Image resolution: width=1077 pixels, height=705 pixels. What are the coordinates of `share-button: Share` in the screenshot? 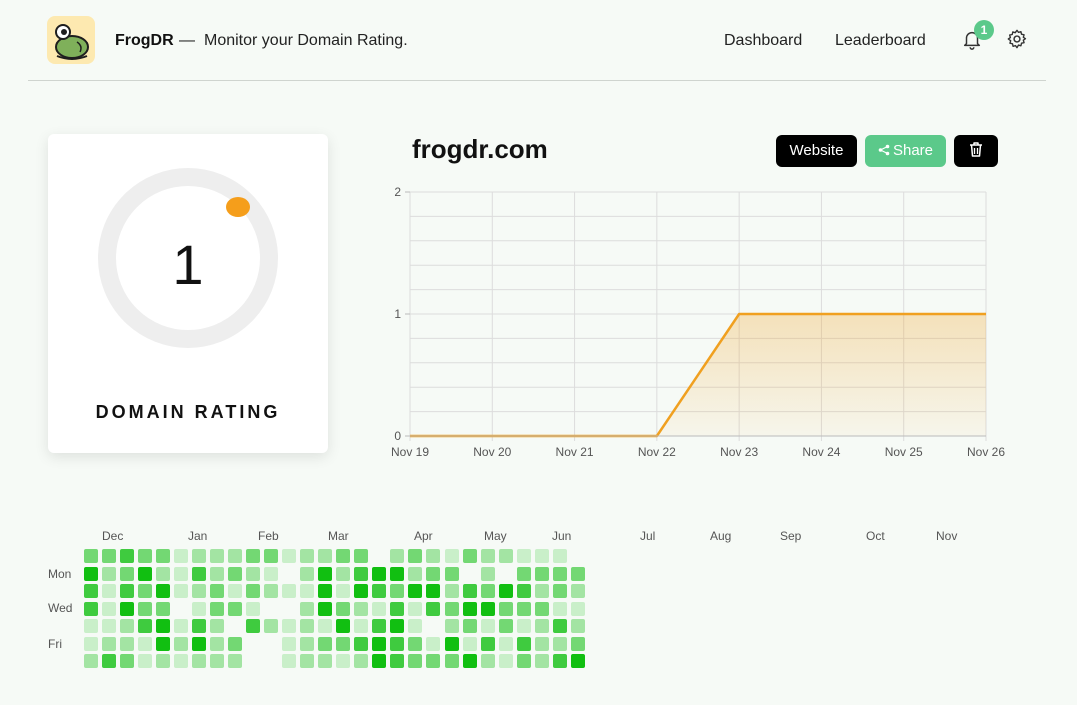 It's located at (905, 151).